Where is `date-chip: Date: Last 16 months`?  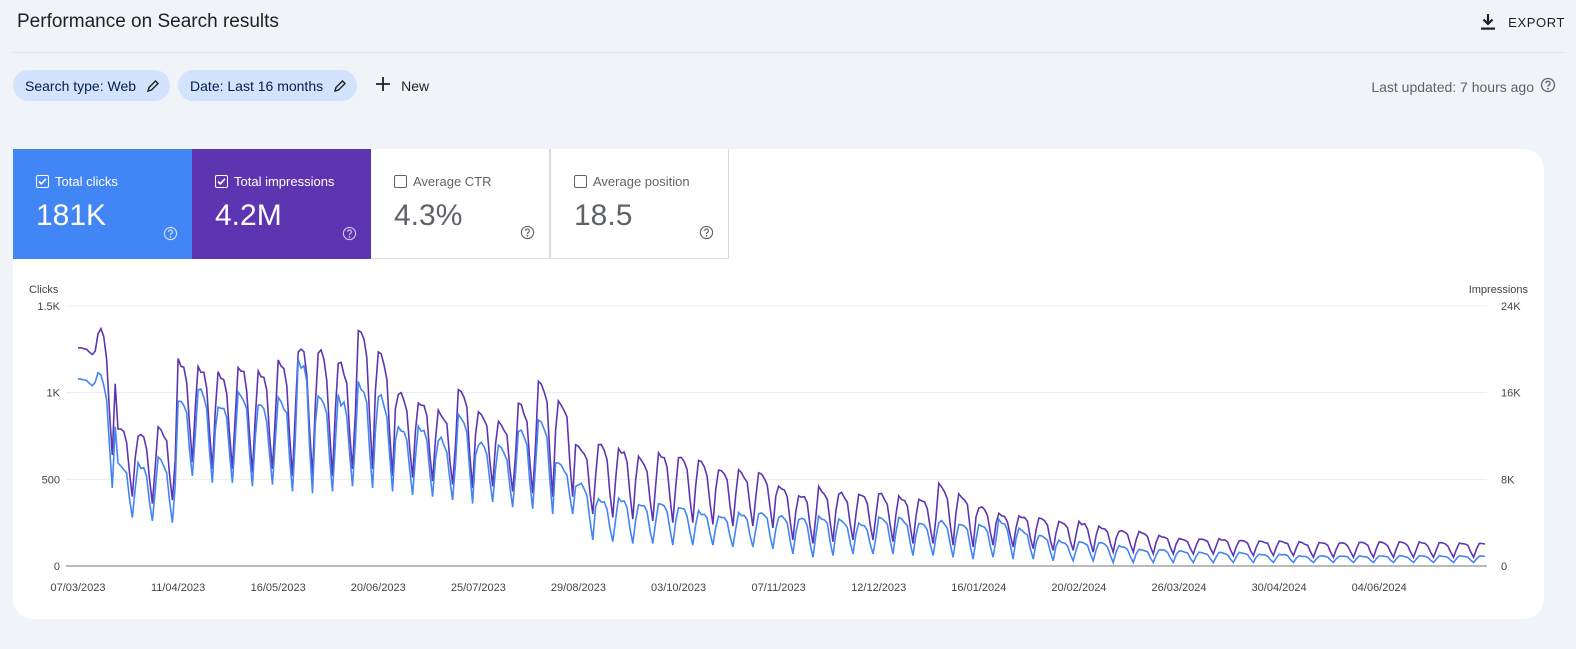 date-chip: Date: Last 16 months is located at coordinates (268, 85).